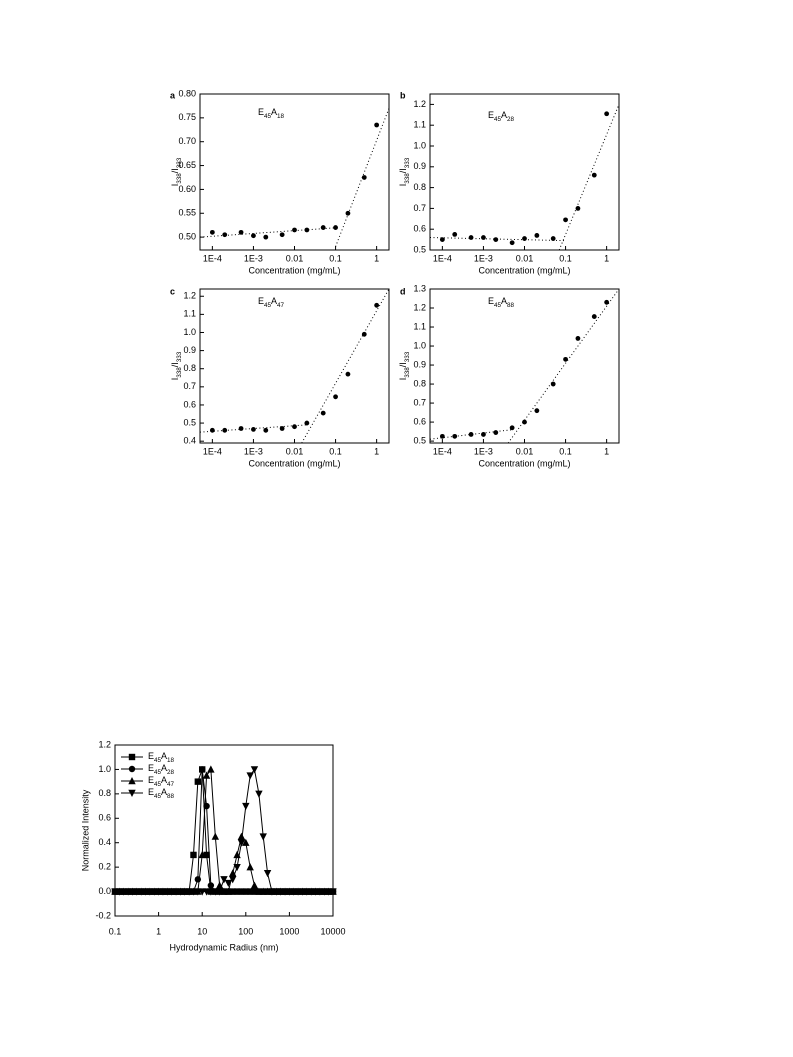 The image size is (793, 1057). I want to click on y-tick-label: 0.7, so click(419, 402).